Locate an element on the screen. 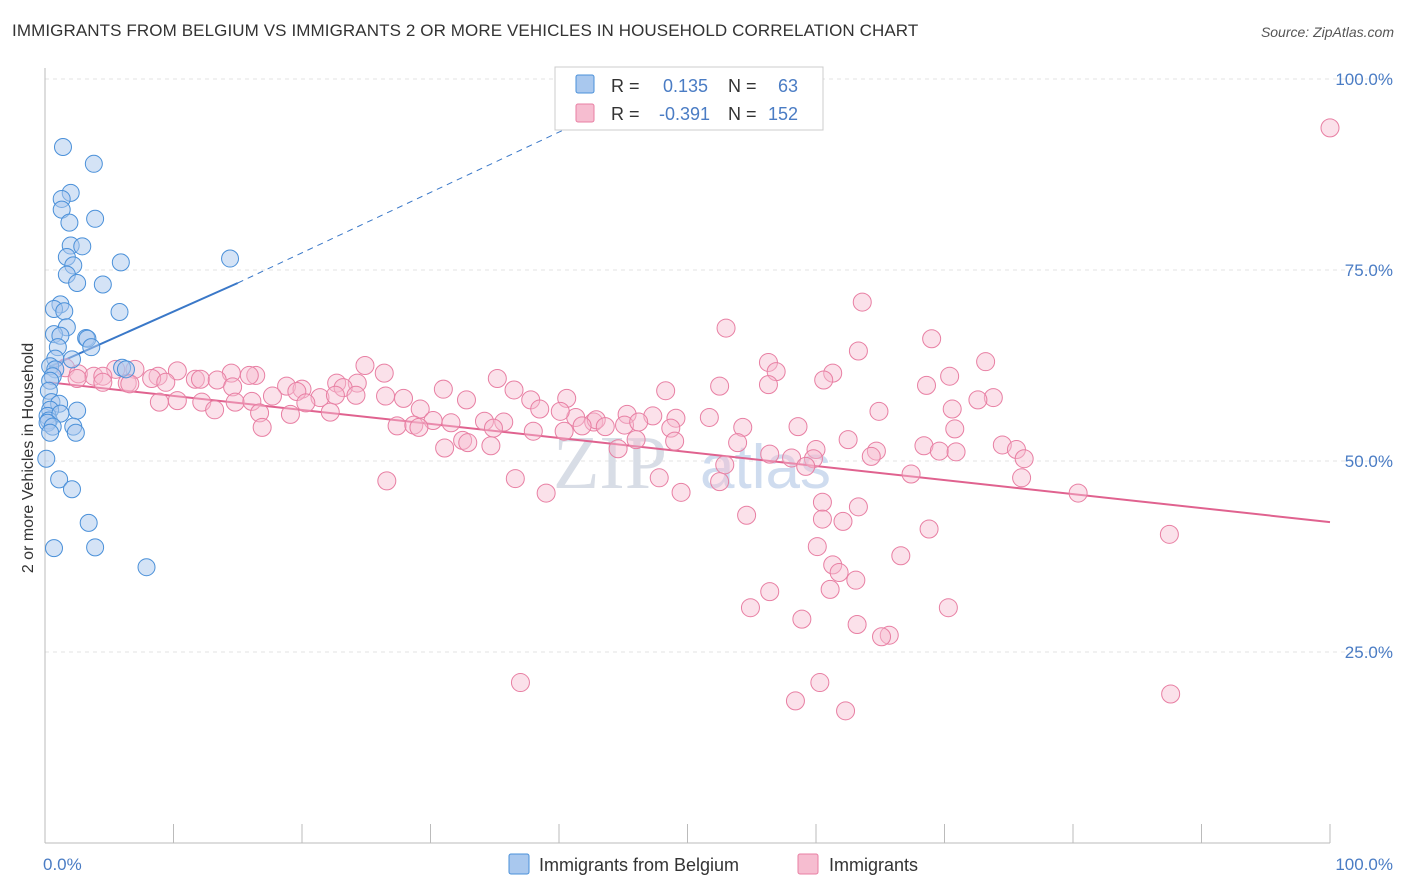 Image resolution: width=1406 pixels, height=892 pixels. y-tick-label: 100.0% is located at coordinates (1364, 79).